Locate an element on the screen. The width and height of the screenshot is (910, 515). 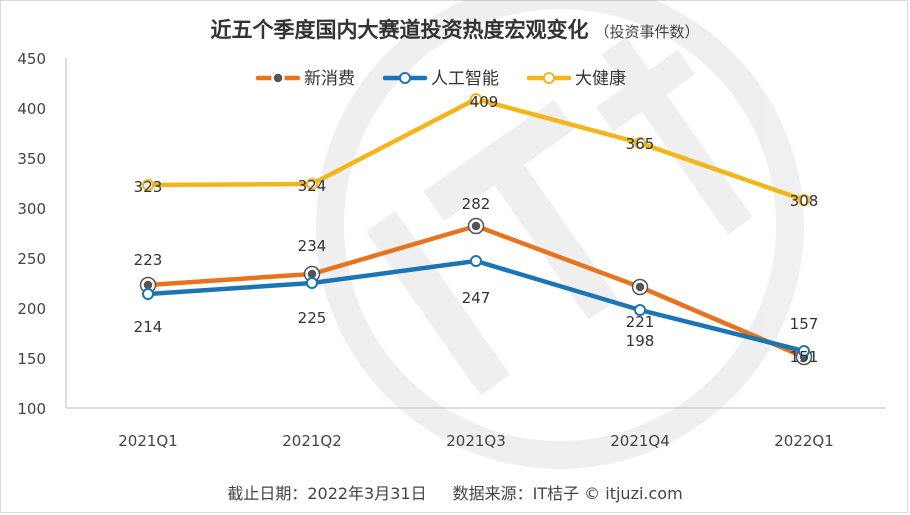
data-label: 151 is located at coordinates (804, 357).